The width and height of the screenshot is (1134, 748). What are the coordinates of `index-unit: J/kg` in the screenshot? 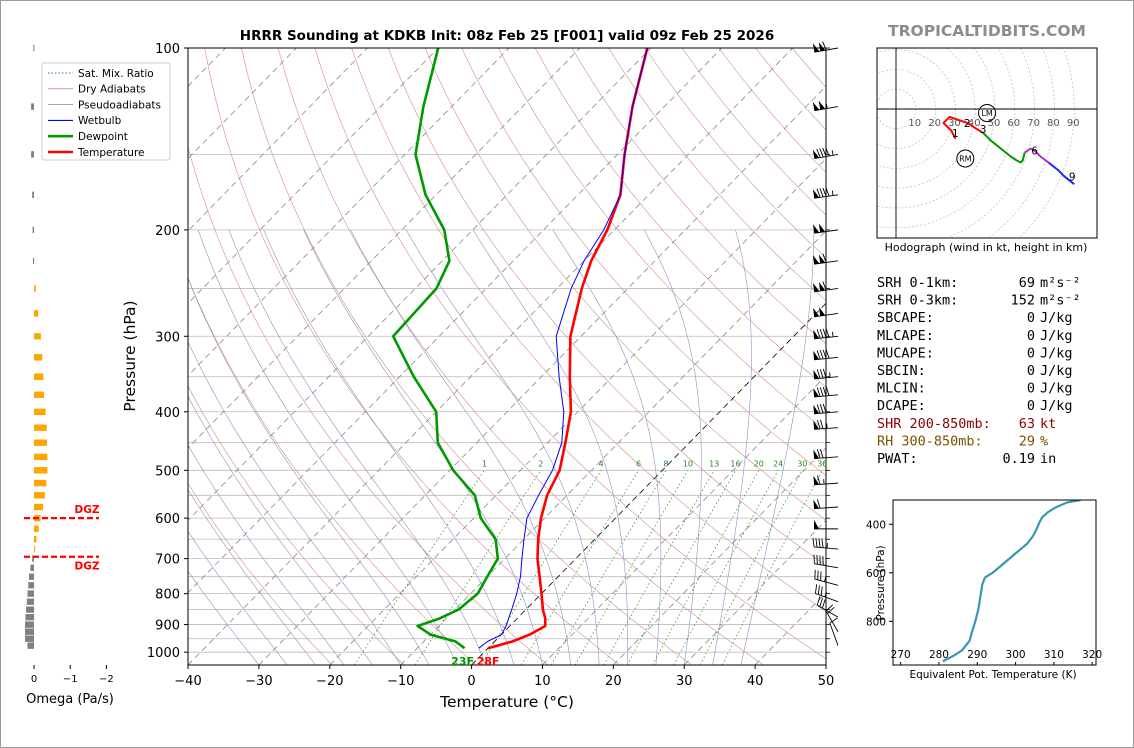 It's located at (1056, 318).